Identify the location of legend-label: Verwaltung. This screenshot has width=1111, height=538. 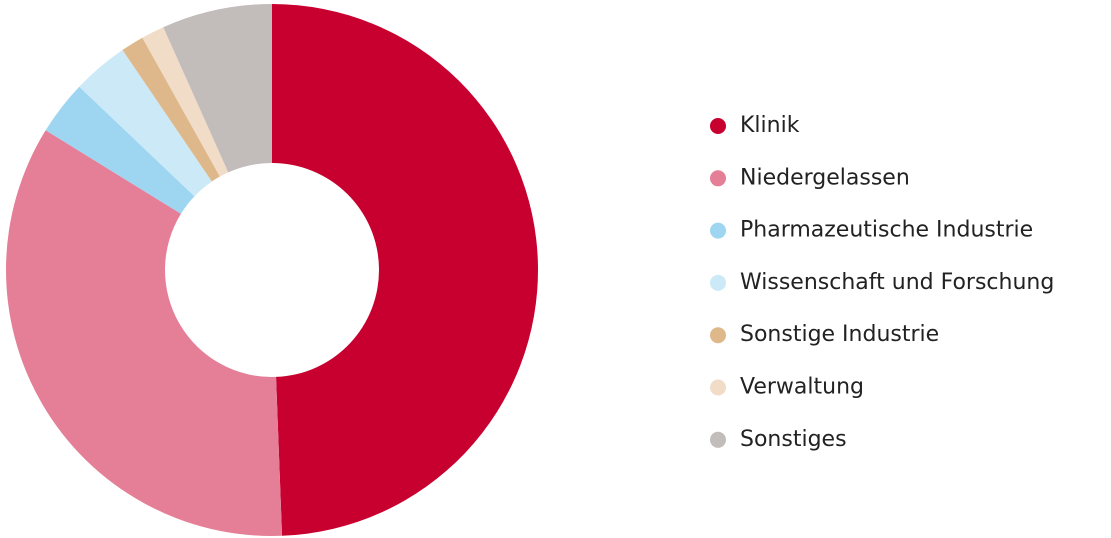
(802, 387).